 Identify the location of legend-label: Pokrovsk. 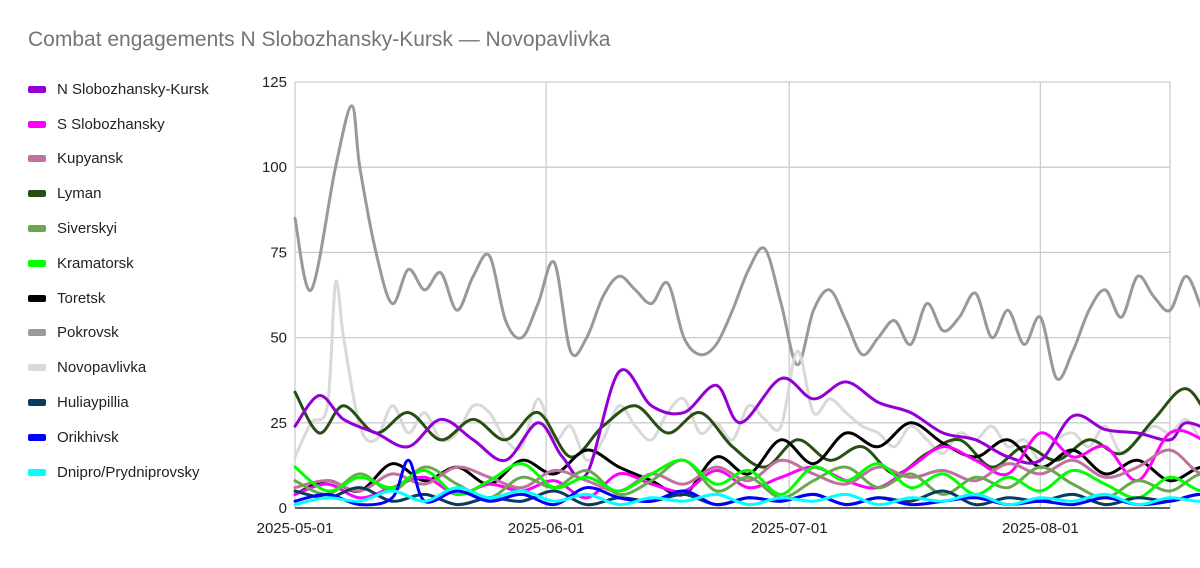
(88, 333).